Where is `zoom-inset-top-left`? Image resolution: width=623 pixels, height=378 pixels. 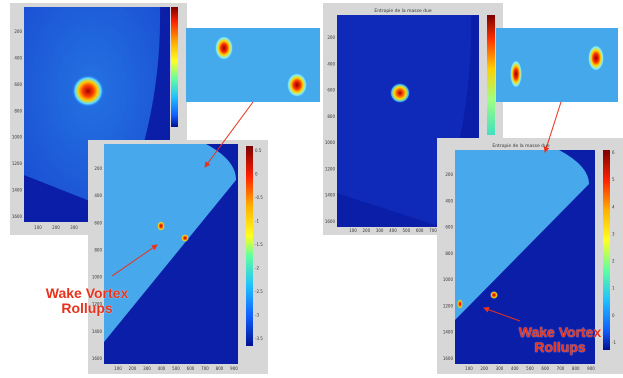
zoom-inset-top-left is located at coordinates (253, 65).